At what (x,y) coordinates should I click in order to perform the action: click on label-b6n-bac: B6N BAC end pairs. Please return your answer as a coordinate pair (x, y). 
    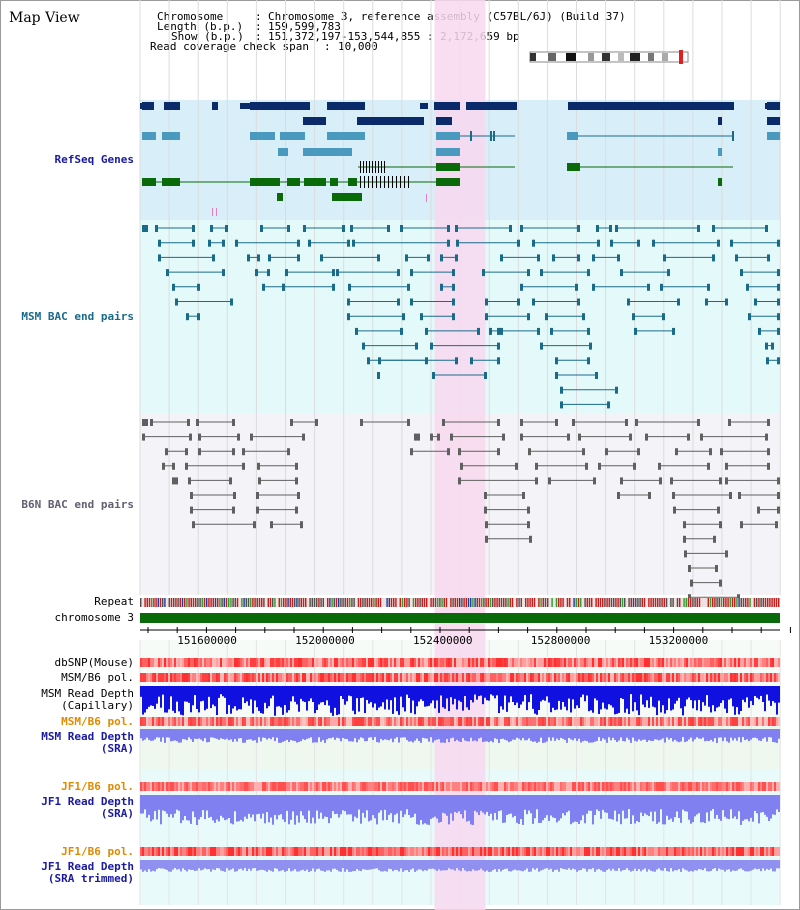
    Looking at the image, I should click on (77, 504).